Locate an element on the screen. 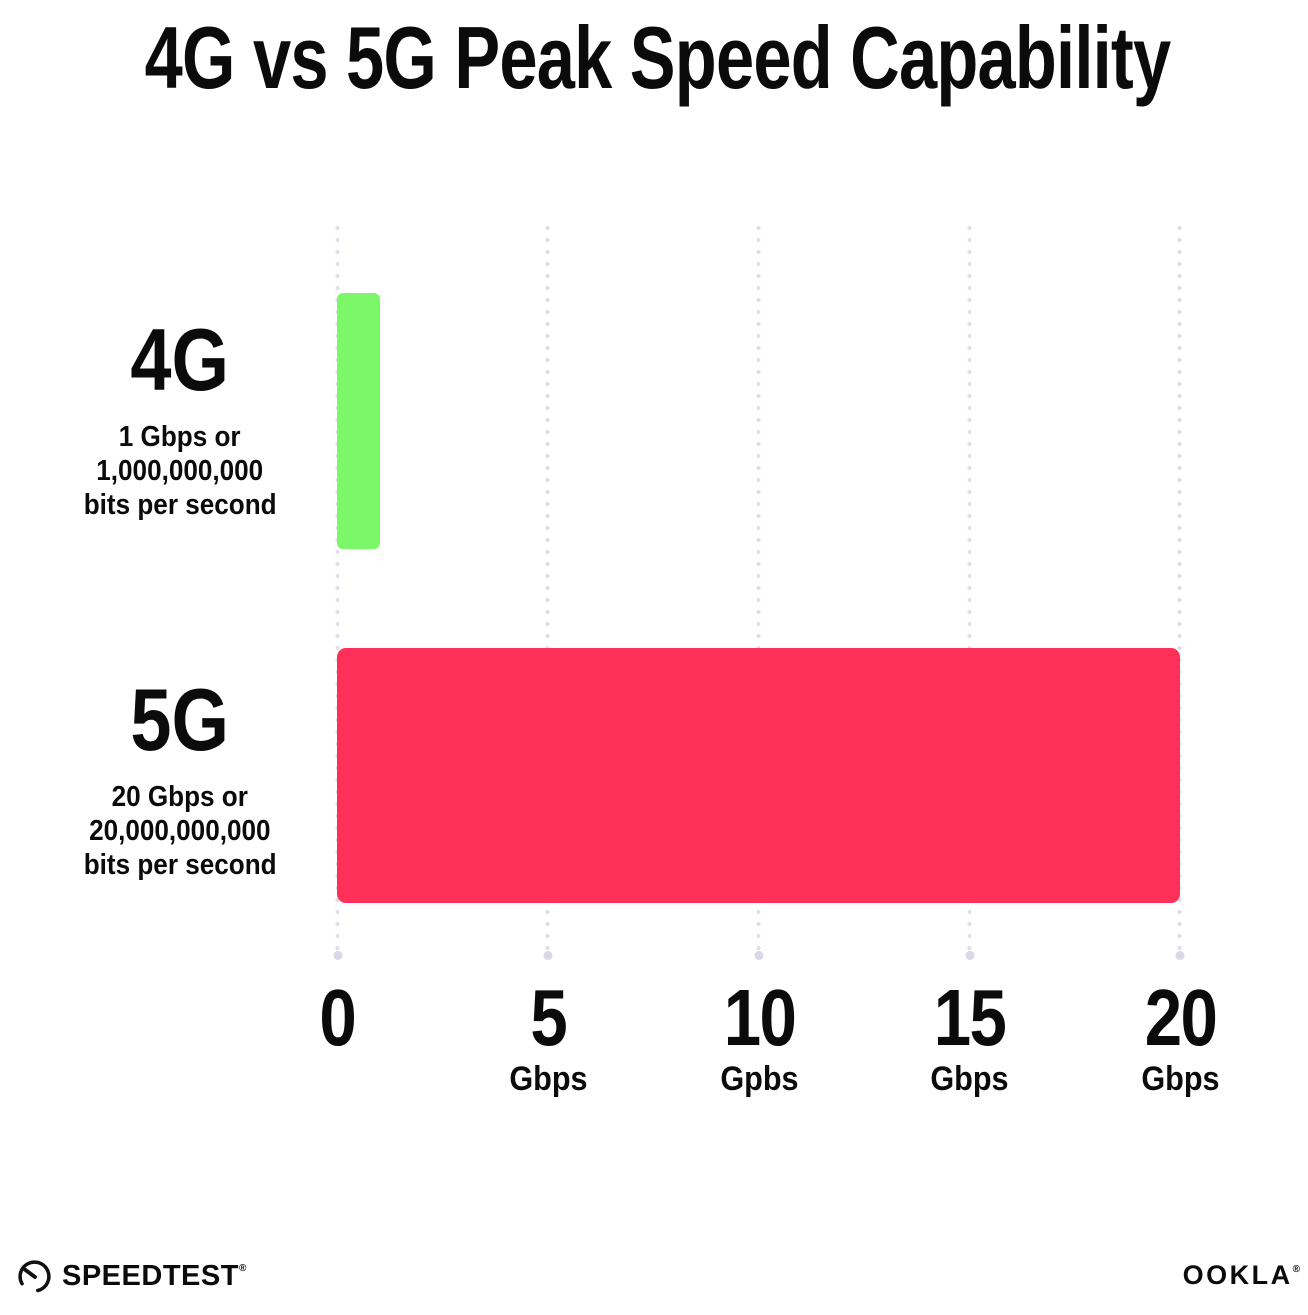  x-tick-5: 5 Gbps is located at coordinates (548, 1035).